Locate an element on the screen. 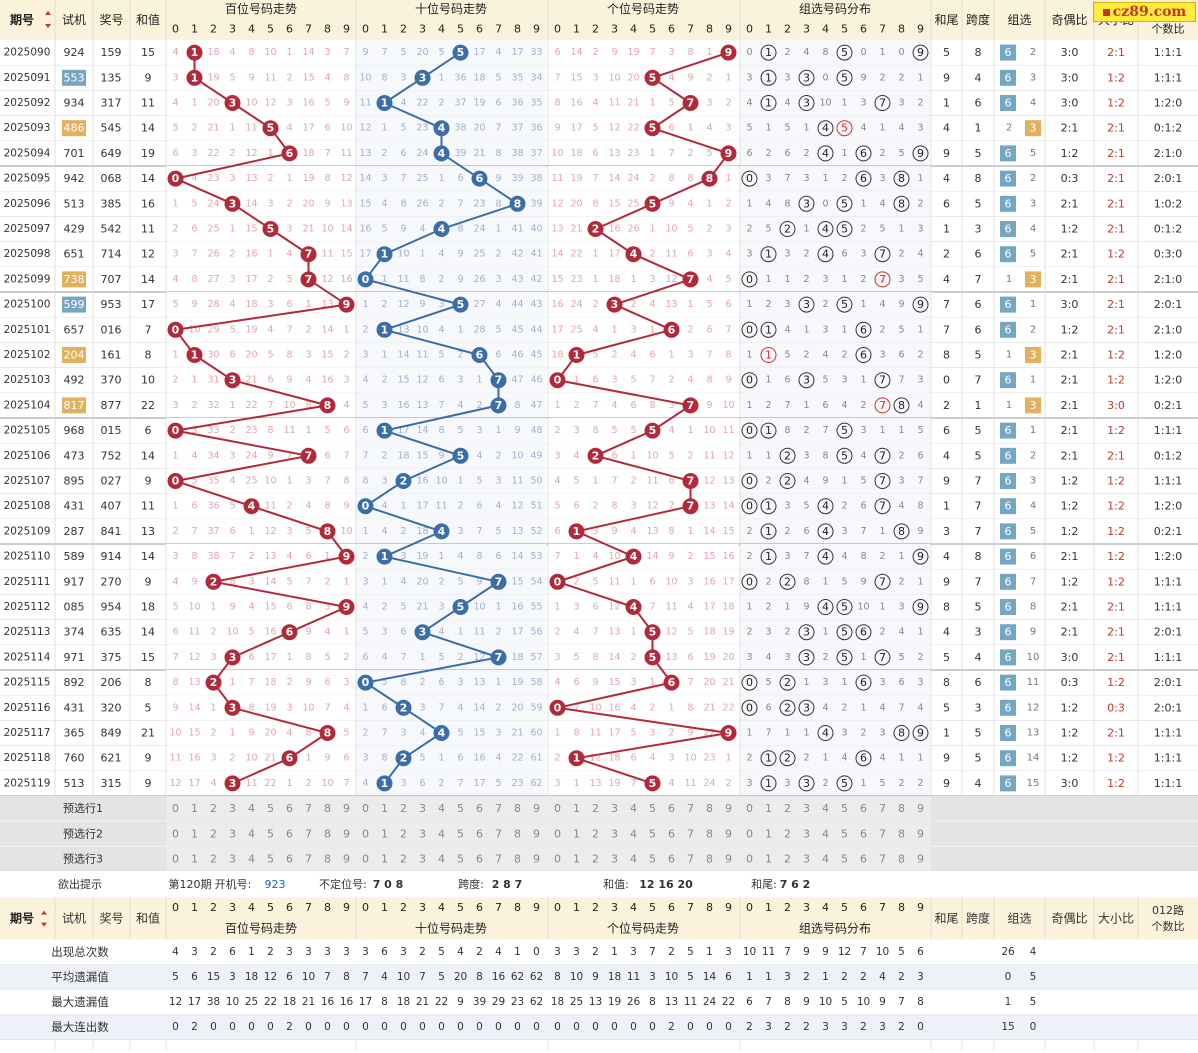 The image size is (1198, 1053). odd-even-ratio: 2:1 is located at coordinates (1070, 380).